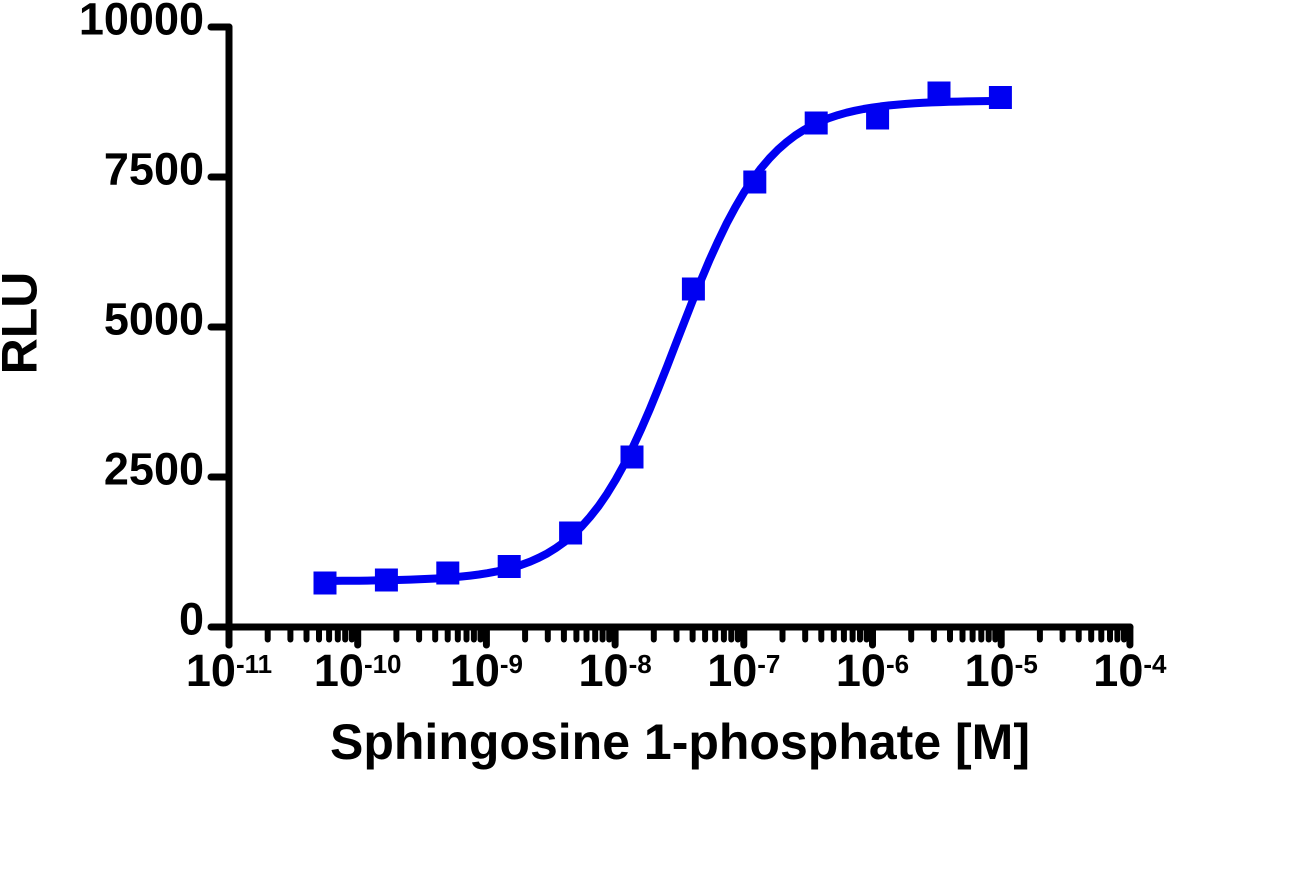  I want to click on svg-text: 5000, so click(154, 319).